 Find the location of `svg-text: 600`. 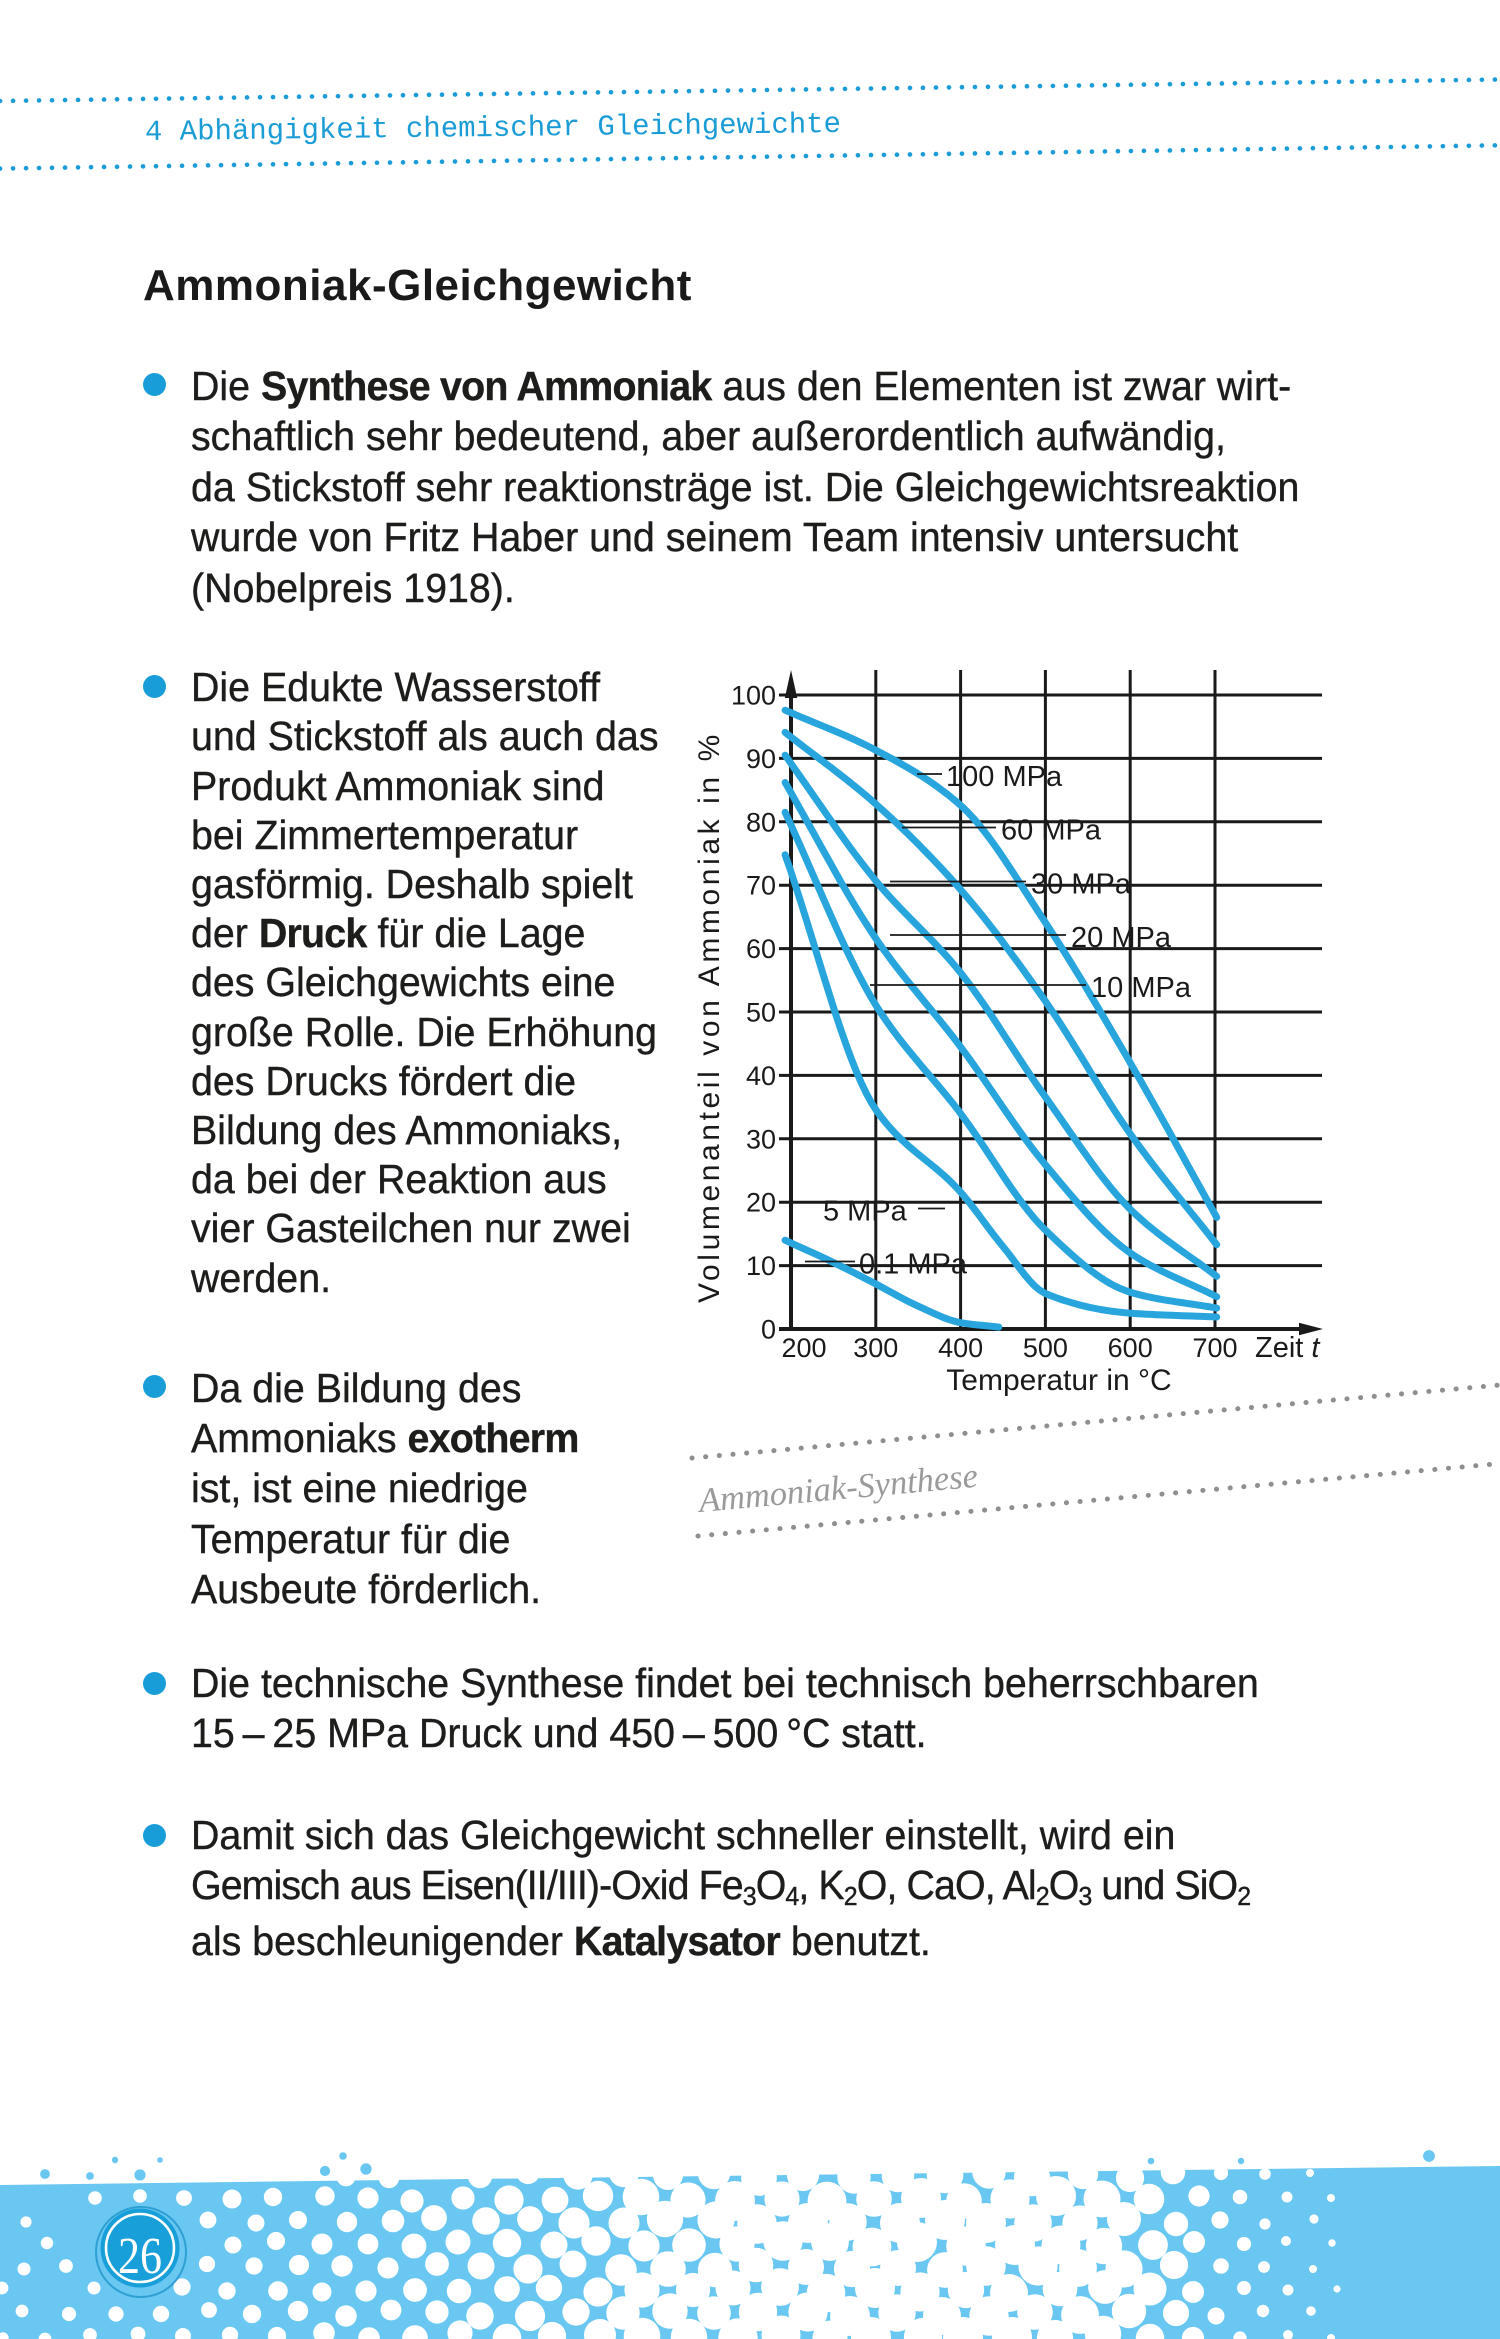

svg-text: 600 is located at coordinates (1130, 1348).